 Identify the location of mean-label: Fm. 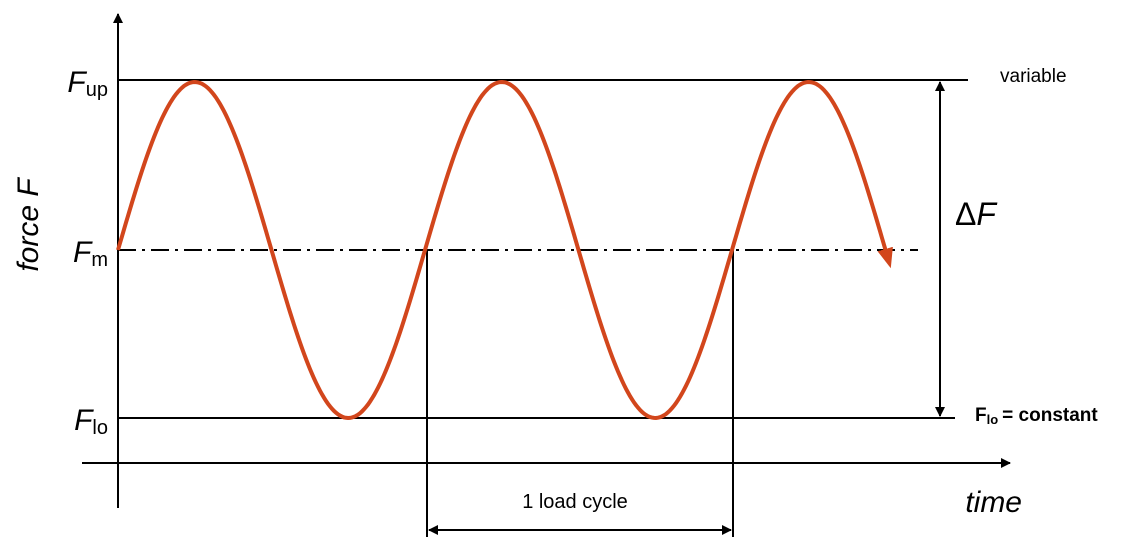
(90, 253).